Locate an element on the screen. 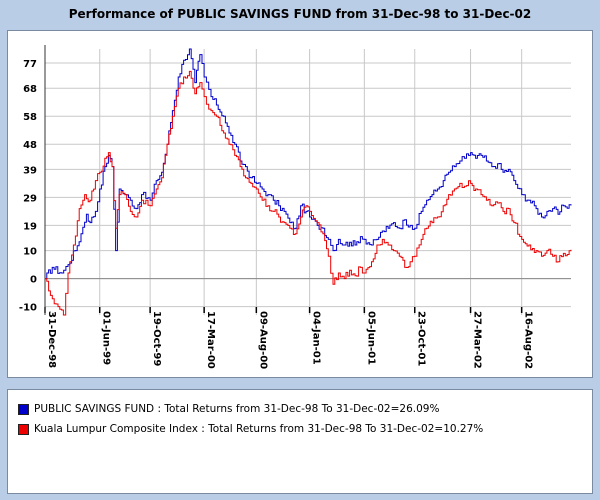 The image size is (600, 500). y-tick-label: 19 is located at coordinates (30, 226).